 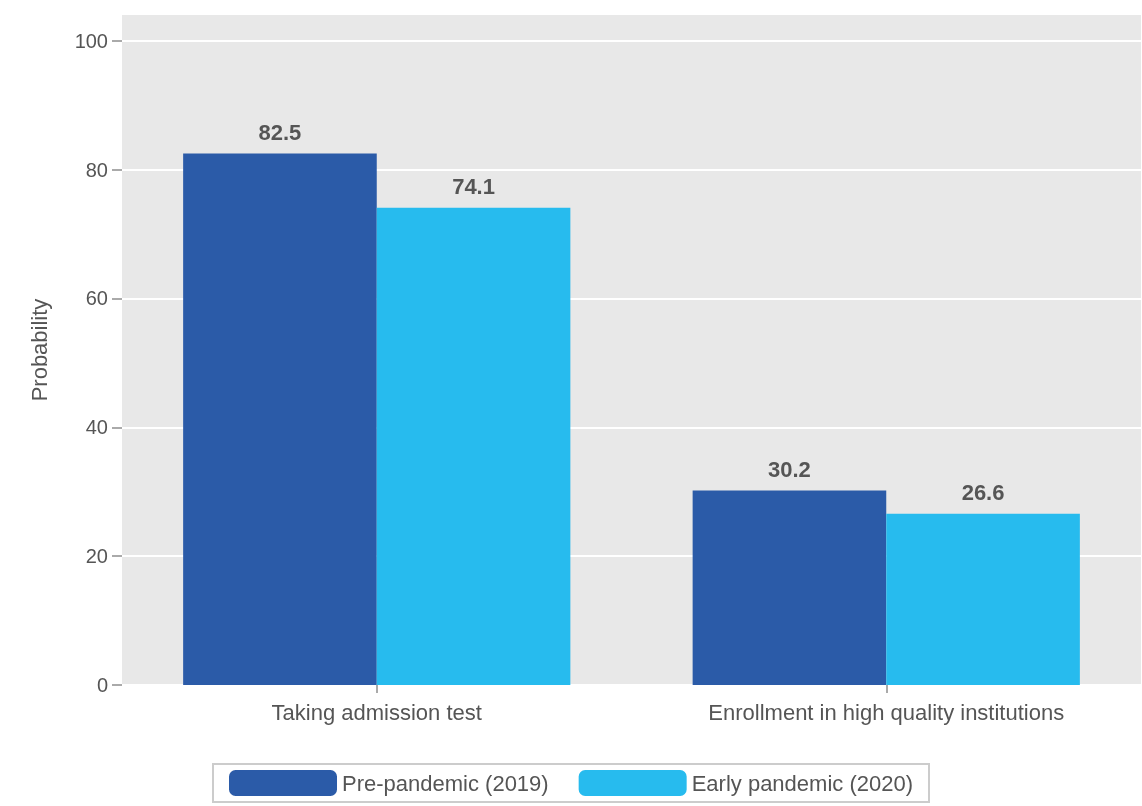 I want to click on data-label: 30.2, so click(x=789, y=469).